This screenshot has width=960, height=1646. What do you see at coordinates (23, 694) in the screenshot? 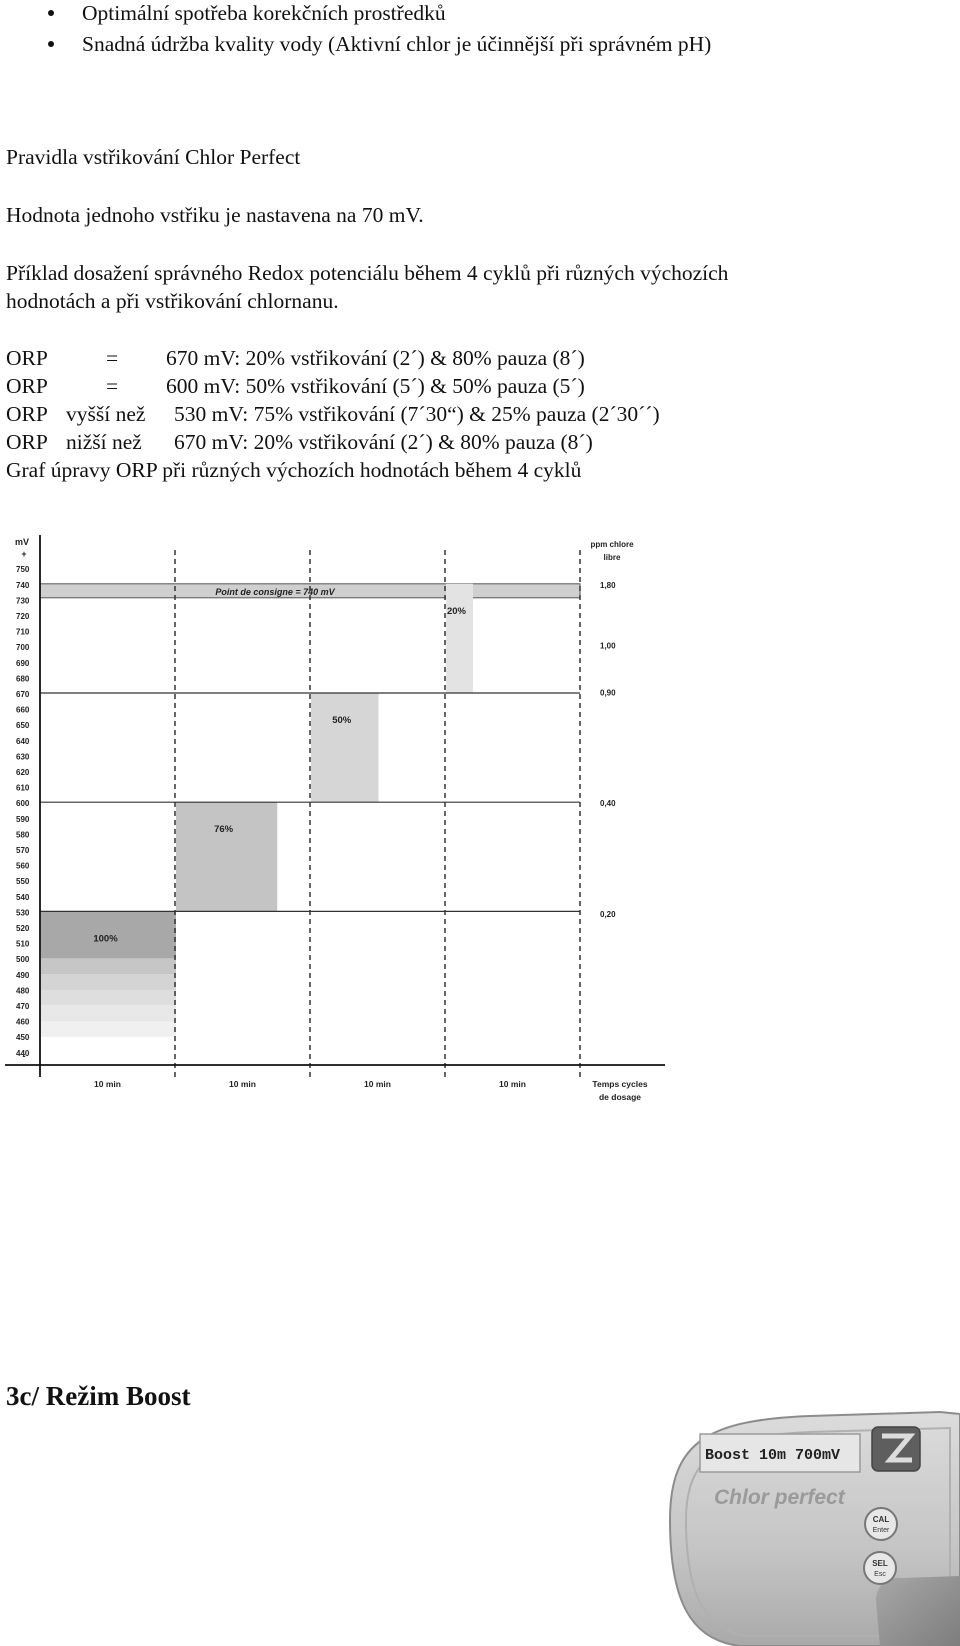
I see `y-tick-label: 670` at bounding box center [23, 694].